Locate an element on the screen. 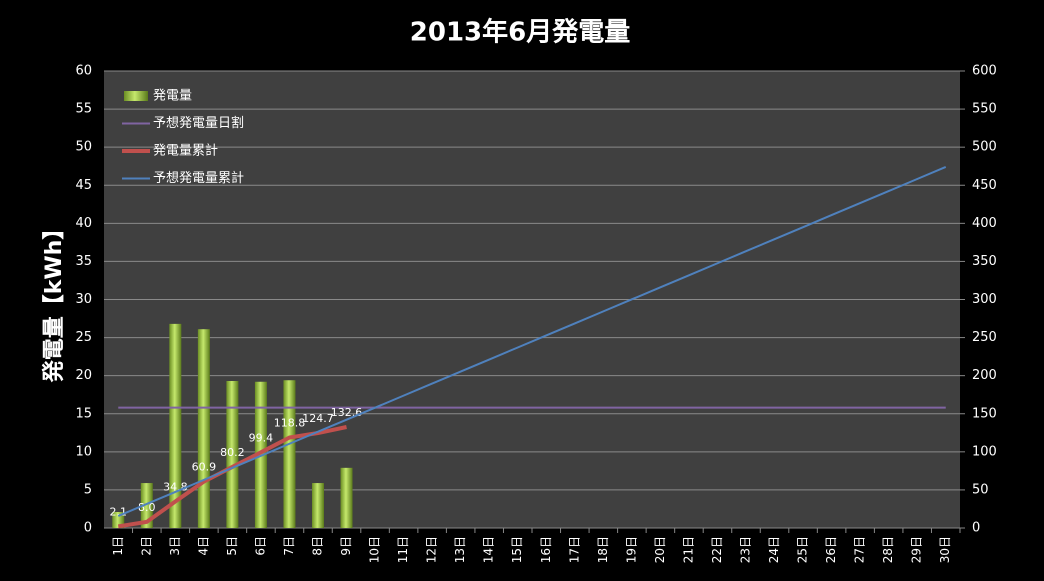  legend-label: 発電量 is located at coordinates (172, 96).